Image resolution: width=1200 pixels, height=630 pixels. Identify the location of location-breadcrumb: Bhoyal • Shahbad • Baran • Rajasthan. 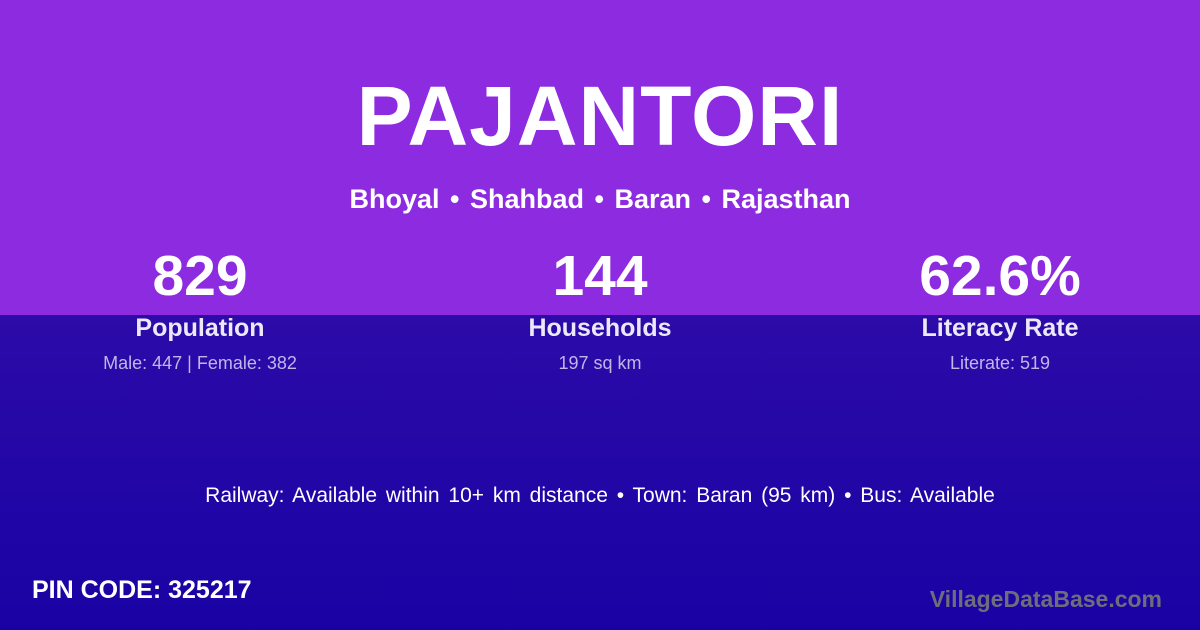
(600, 199).